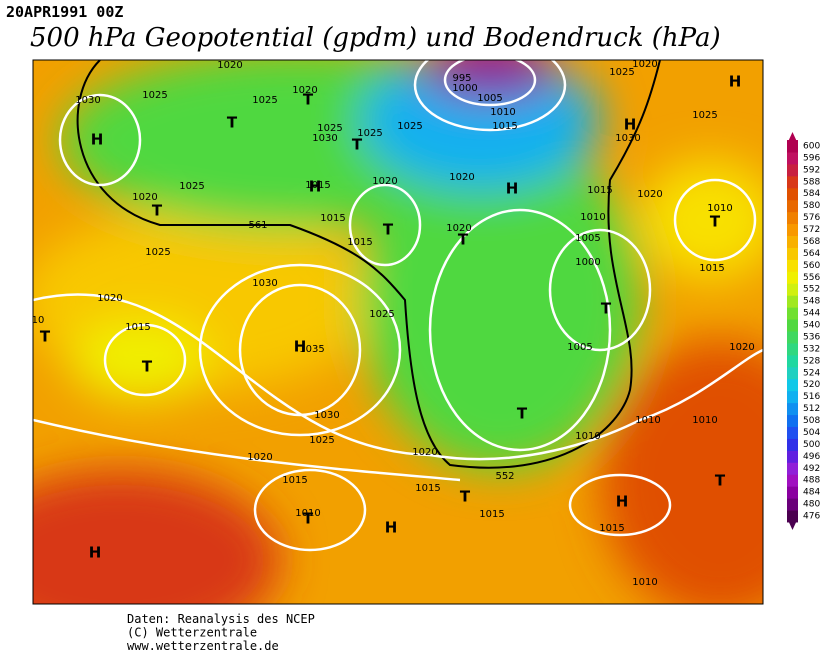  Describe the element at coordinates (461, 78) in the screenshot. I see `isobar-label: 995` at that location.